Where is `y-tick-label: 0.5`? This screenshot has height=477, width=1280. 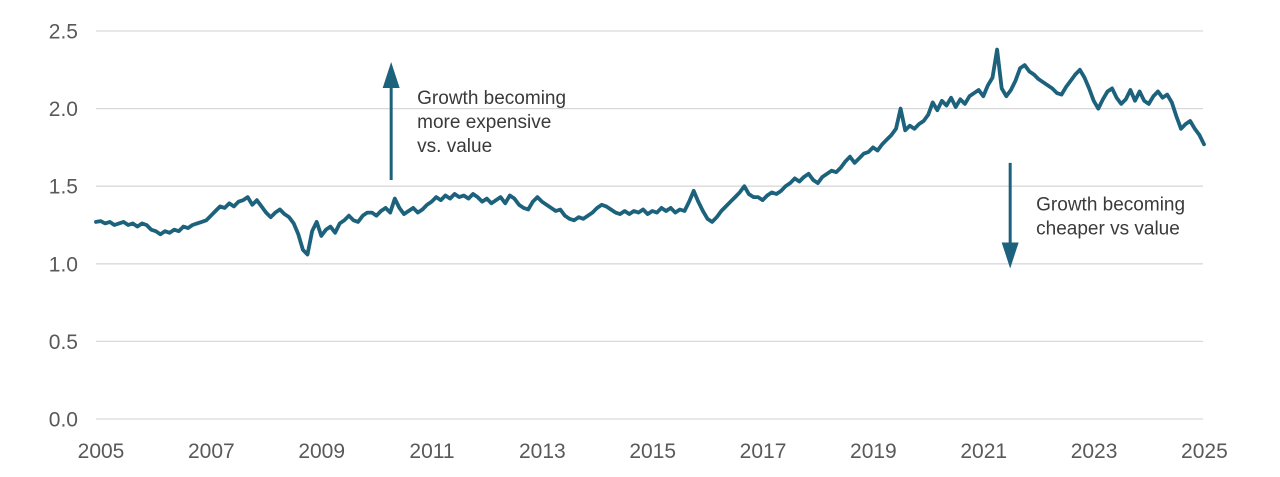
y-tick-label: 0.5 is located at coordinates (63, 342).